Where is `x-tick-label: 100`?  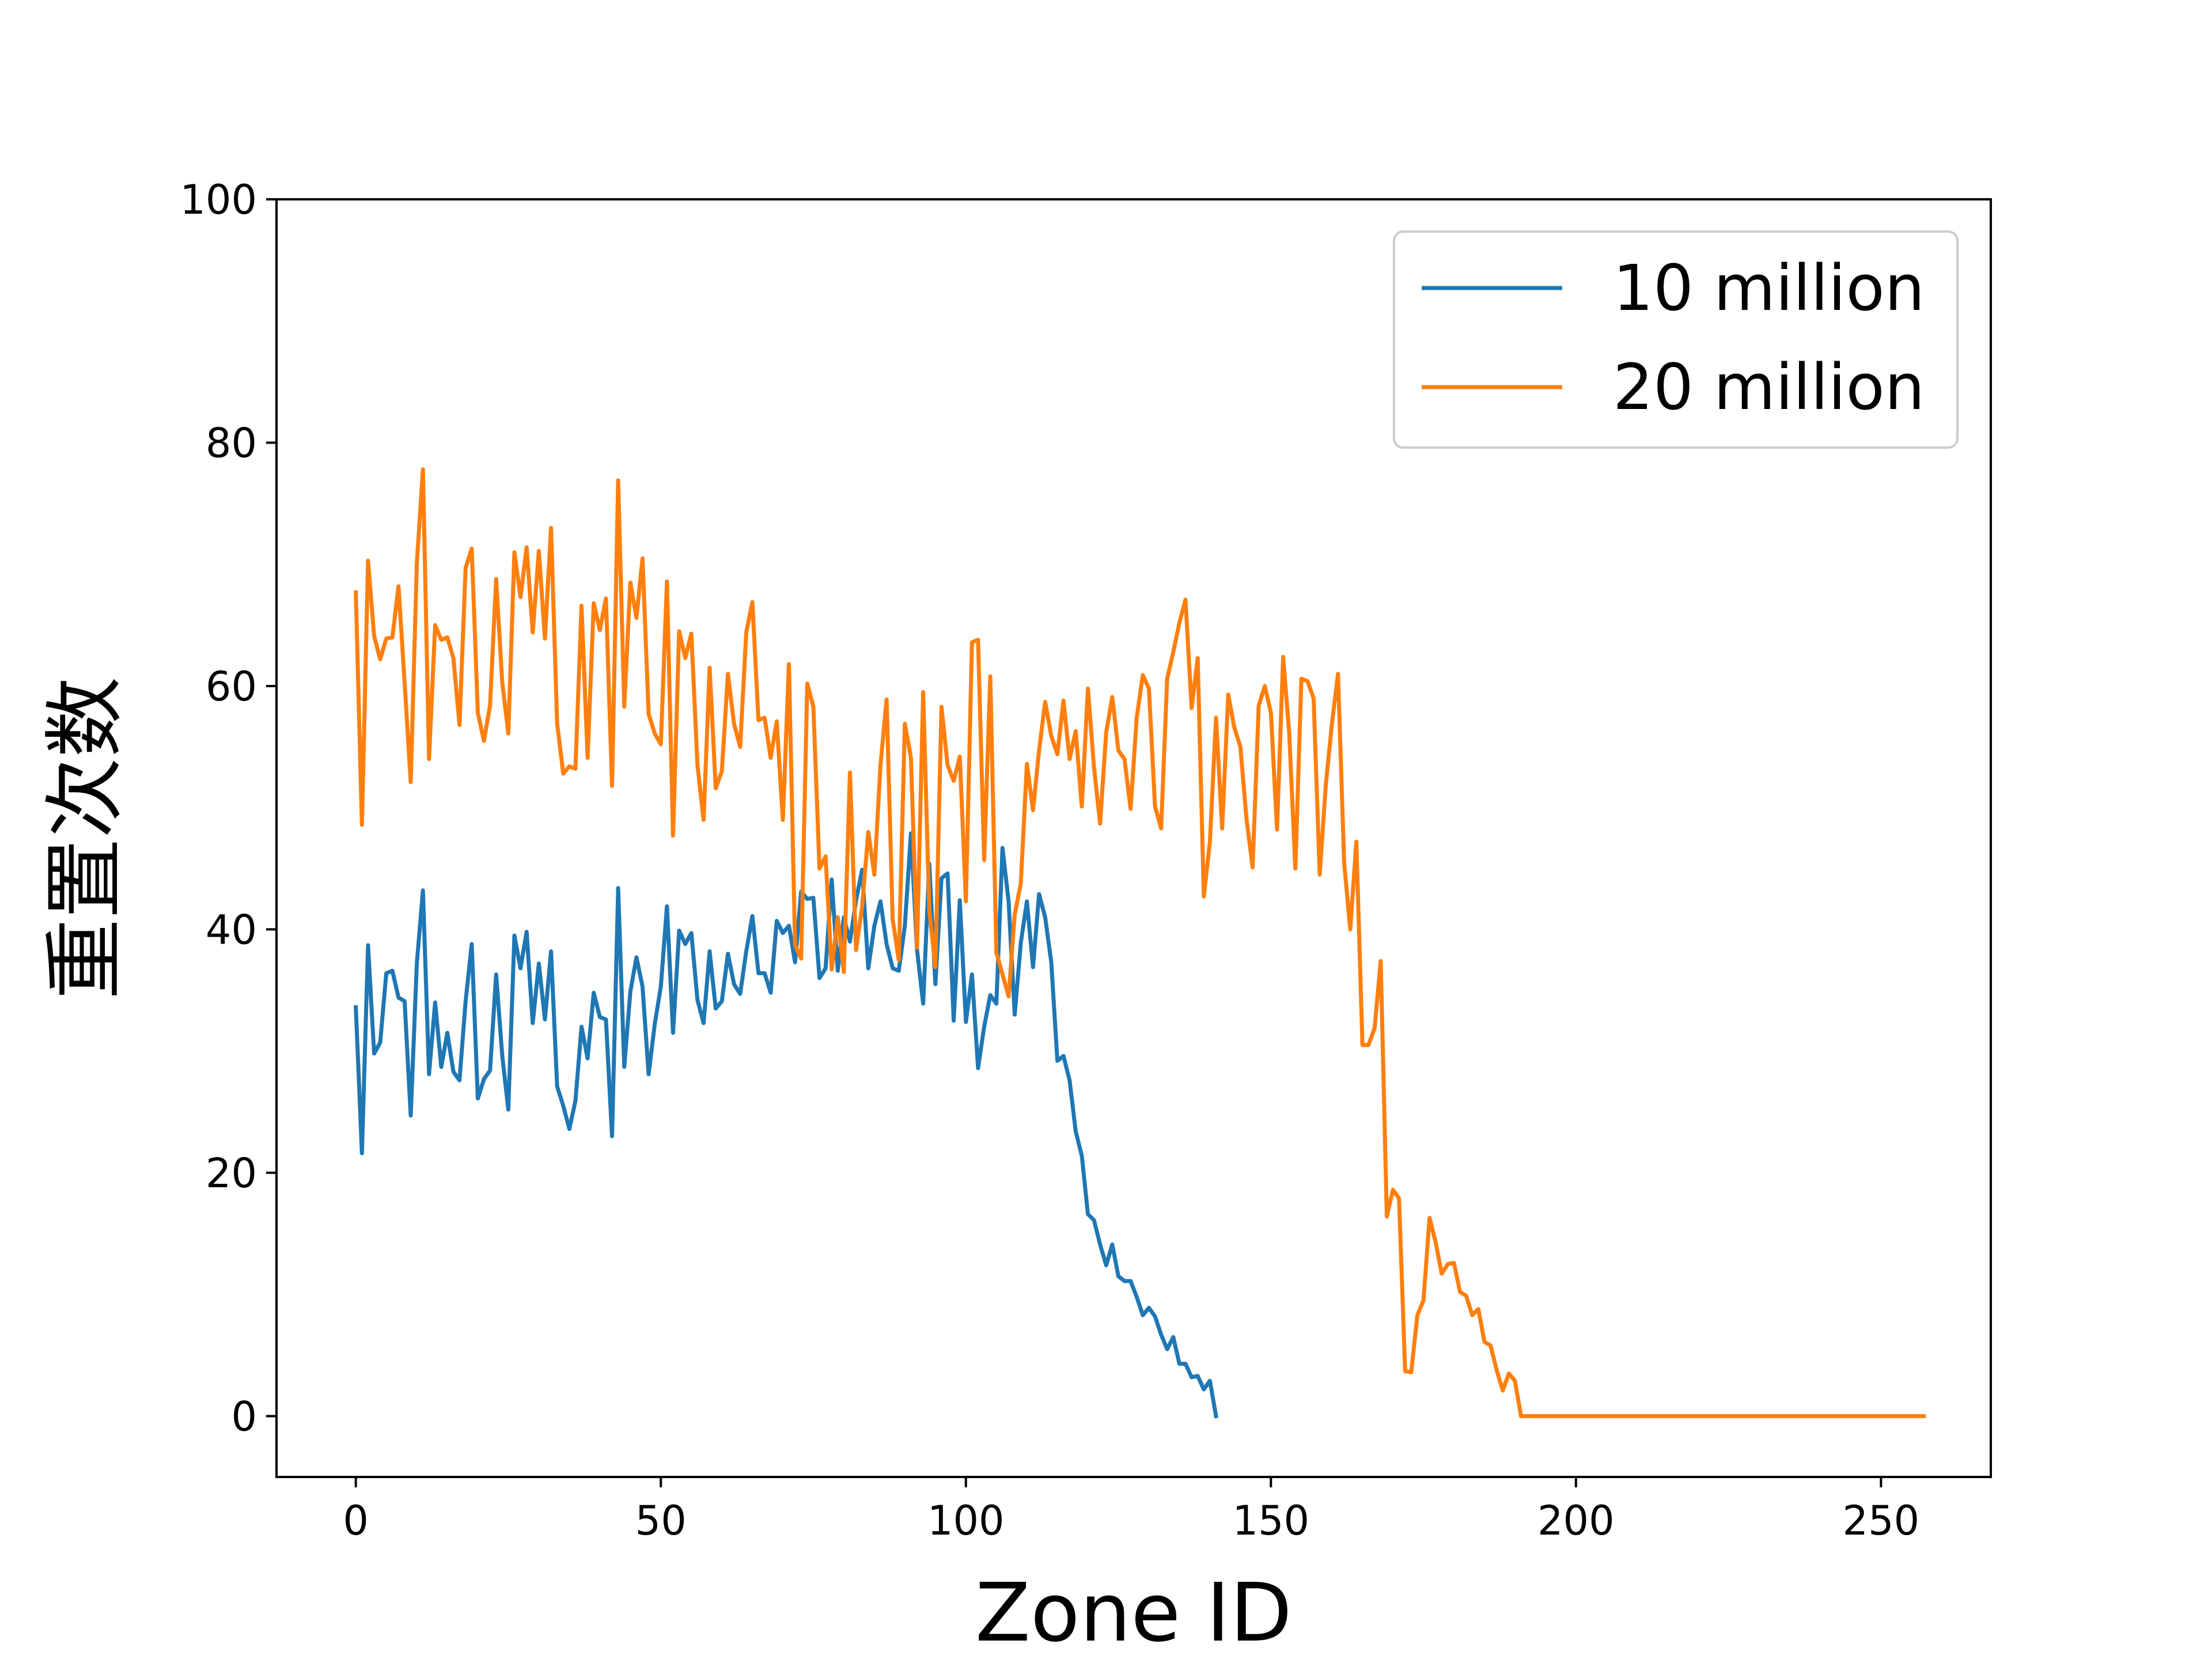 x-tick-label: 100 is located at coordinates (966, 1520).